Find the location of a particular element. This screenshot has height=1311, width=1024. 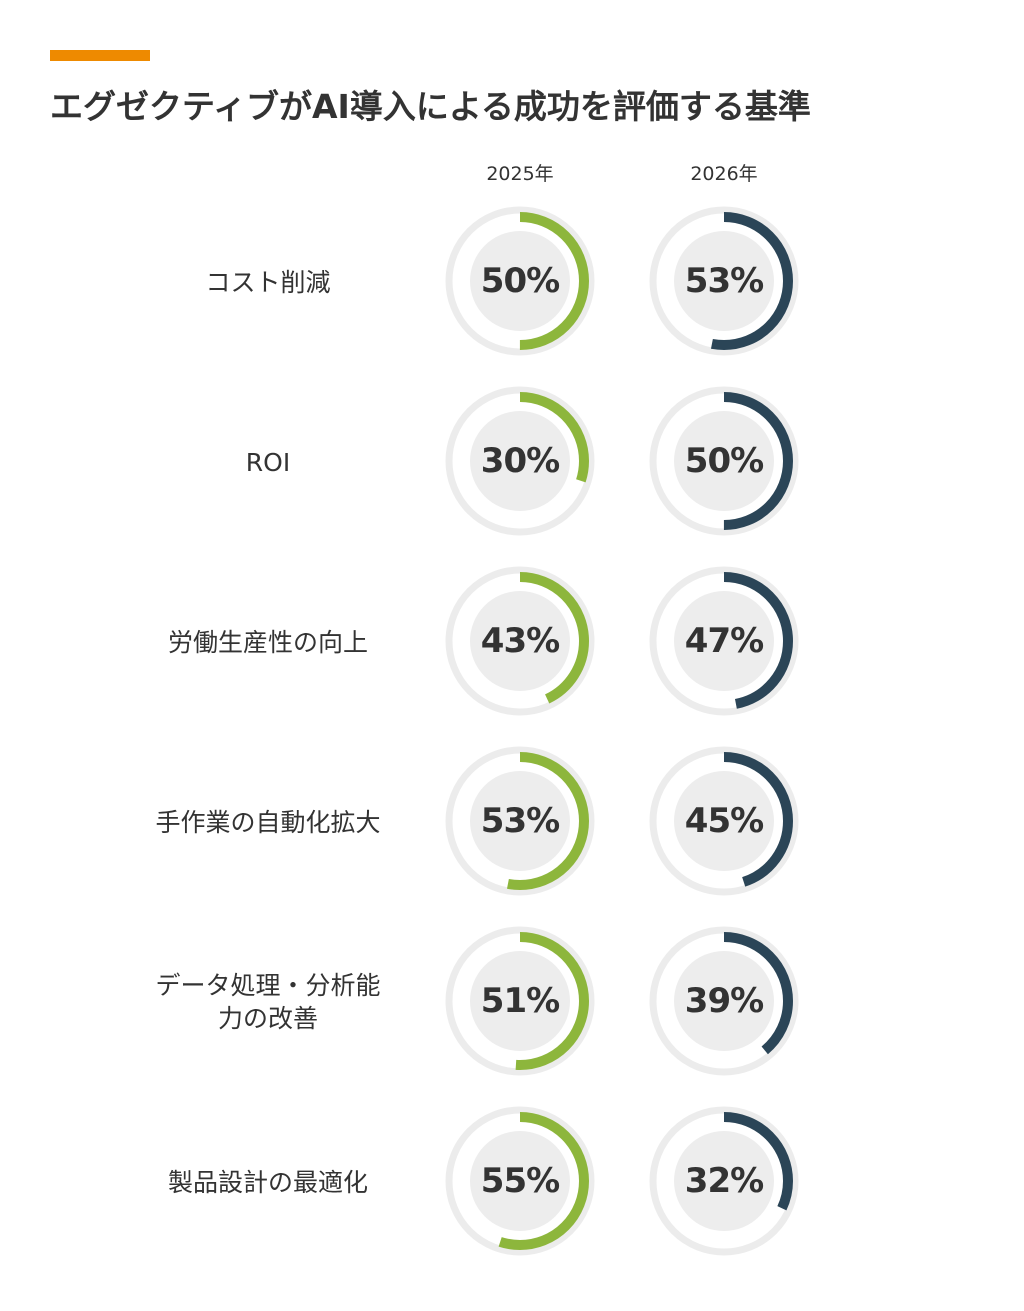

row-label: データ処理・分析能 力の改善 is located at coordinates (268, 1002).